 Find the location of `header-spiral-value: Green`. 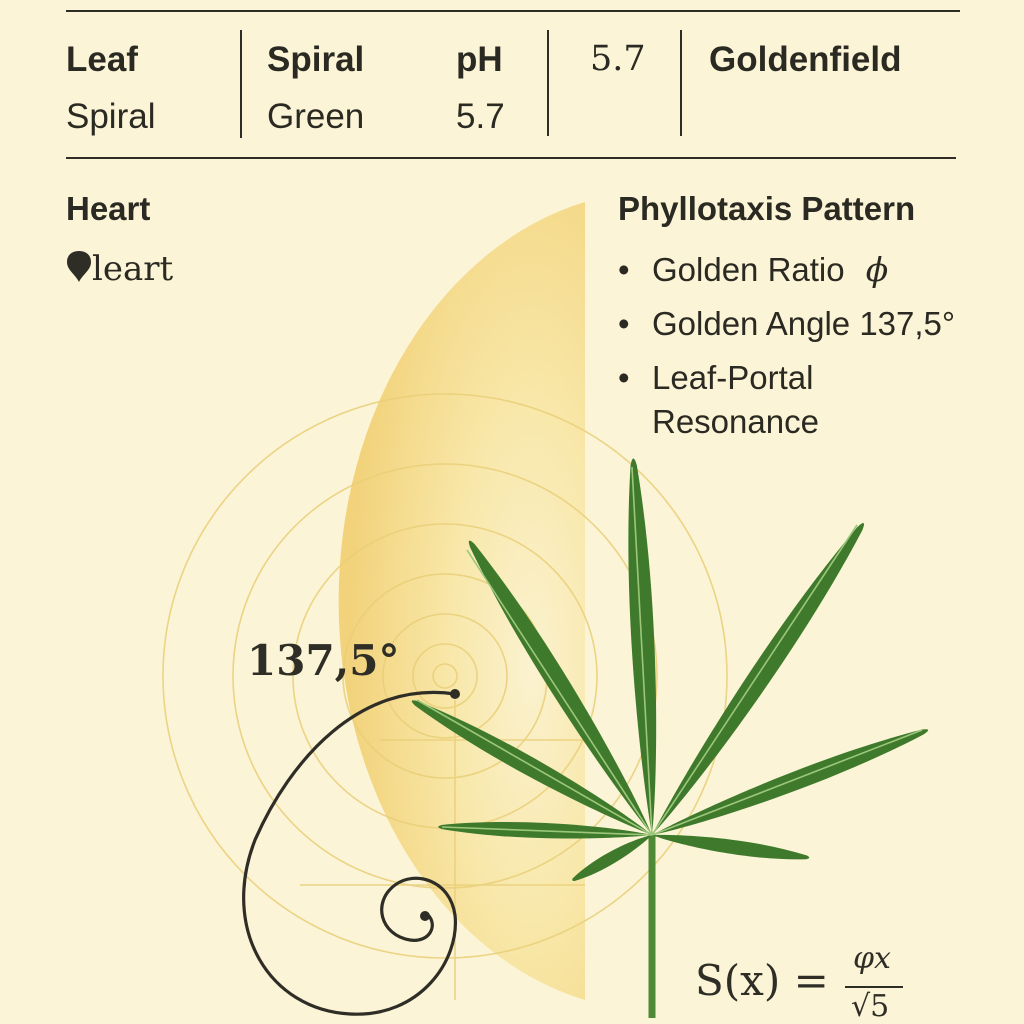

header-spiral-value: Green is located at coordinates (315, 116).